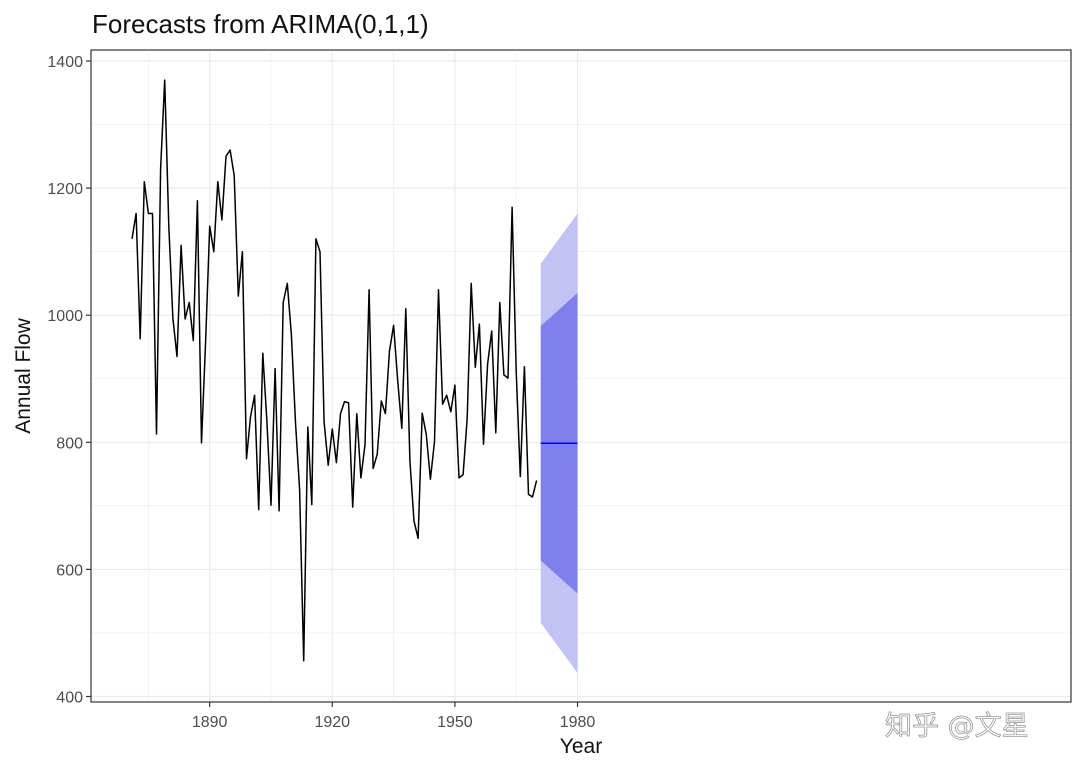 The width and height of the screenshot is (1080, 771). I want to click on y-tick-label: 600, so click(69, 570).